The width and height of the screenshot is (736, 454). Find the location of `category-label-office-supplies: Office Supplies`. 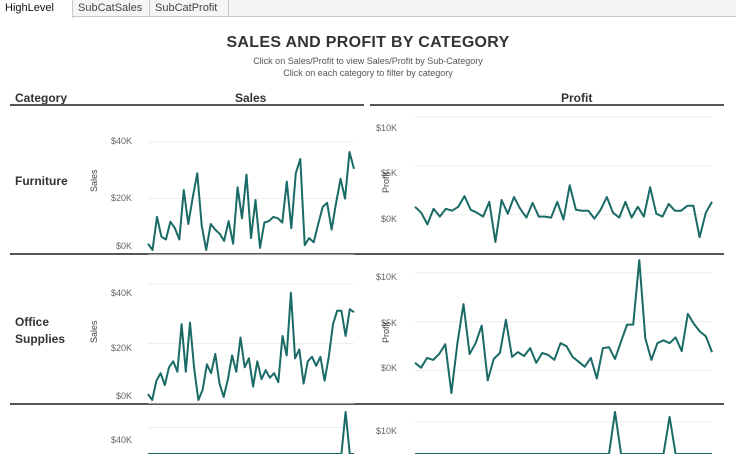

category-label-office-supplies: Office Supplies is located at coordinates (40, 331).